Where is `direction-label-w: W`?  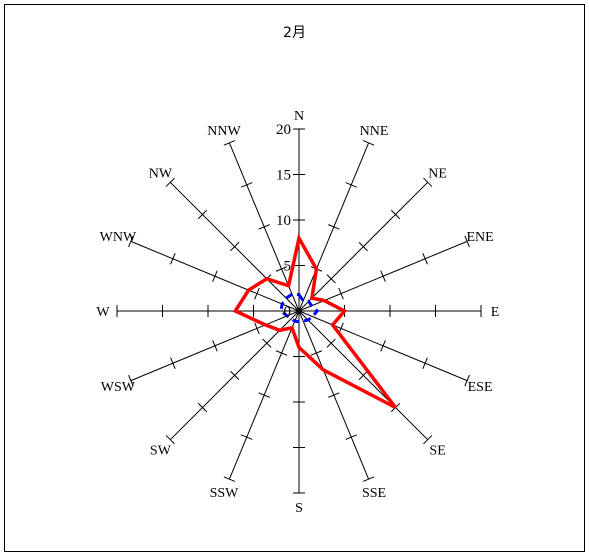 direction-label-w: W is located at coordinates (103, 312).